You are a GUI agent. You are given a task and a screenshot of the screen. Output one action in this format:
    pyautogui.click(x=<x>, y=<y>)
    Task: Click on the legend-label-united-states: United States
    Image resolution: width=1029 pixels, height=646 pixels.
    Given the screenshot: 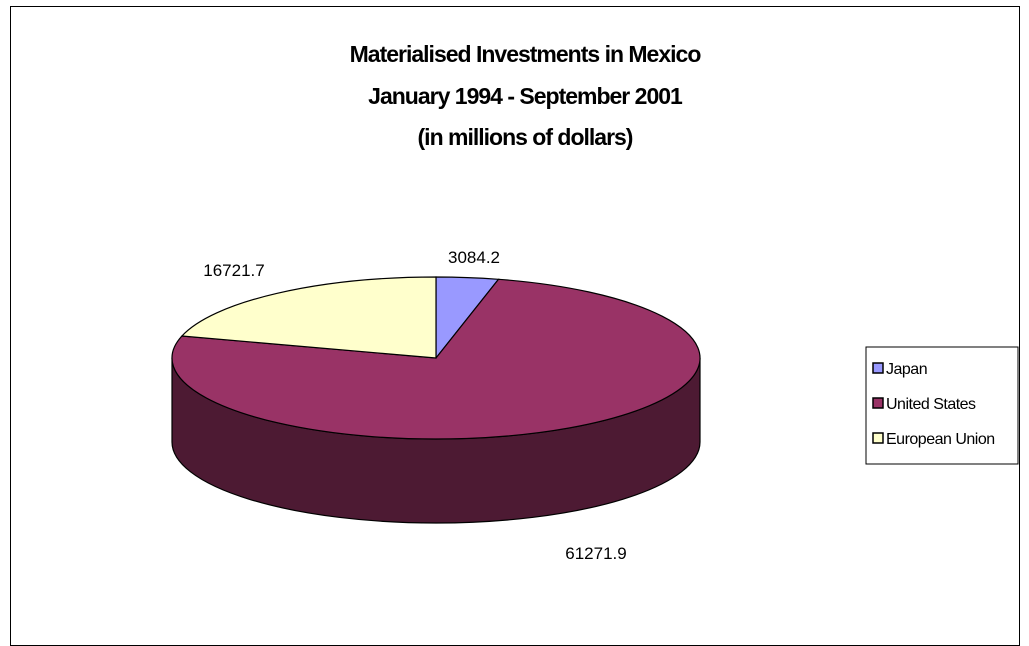 What is the action you would take?
    pyautogui.click(x=931, y=404)
    